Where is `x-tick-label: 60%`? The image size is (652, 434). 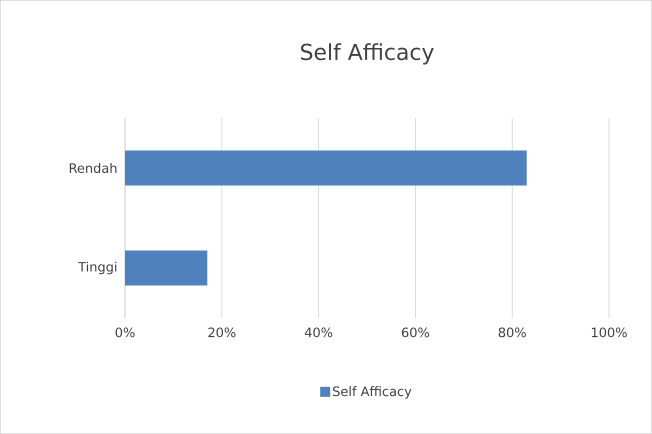 x-tick-label: 60% is located at coordinates (416, 333).